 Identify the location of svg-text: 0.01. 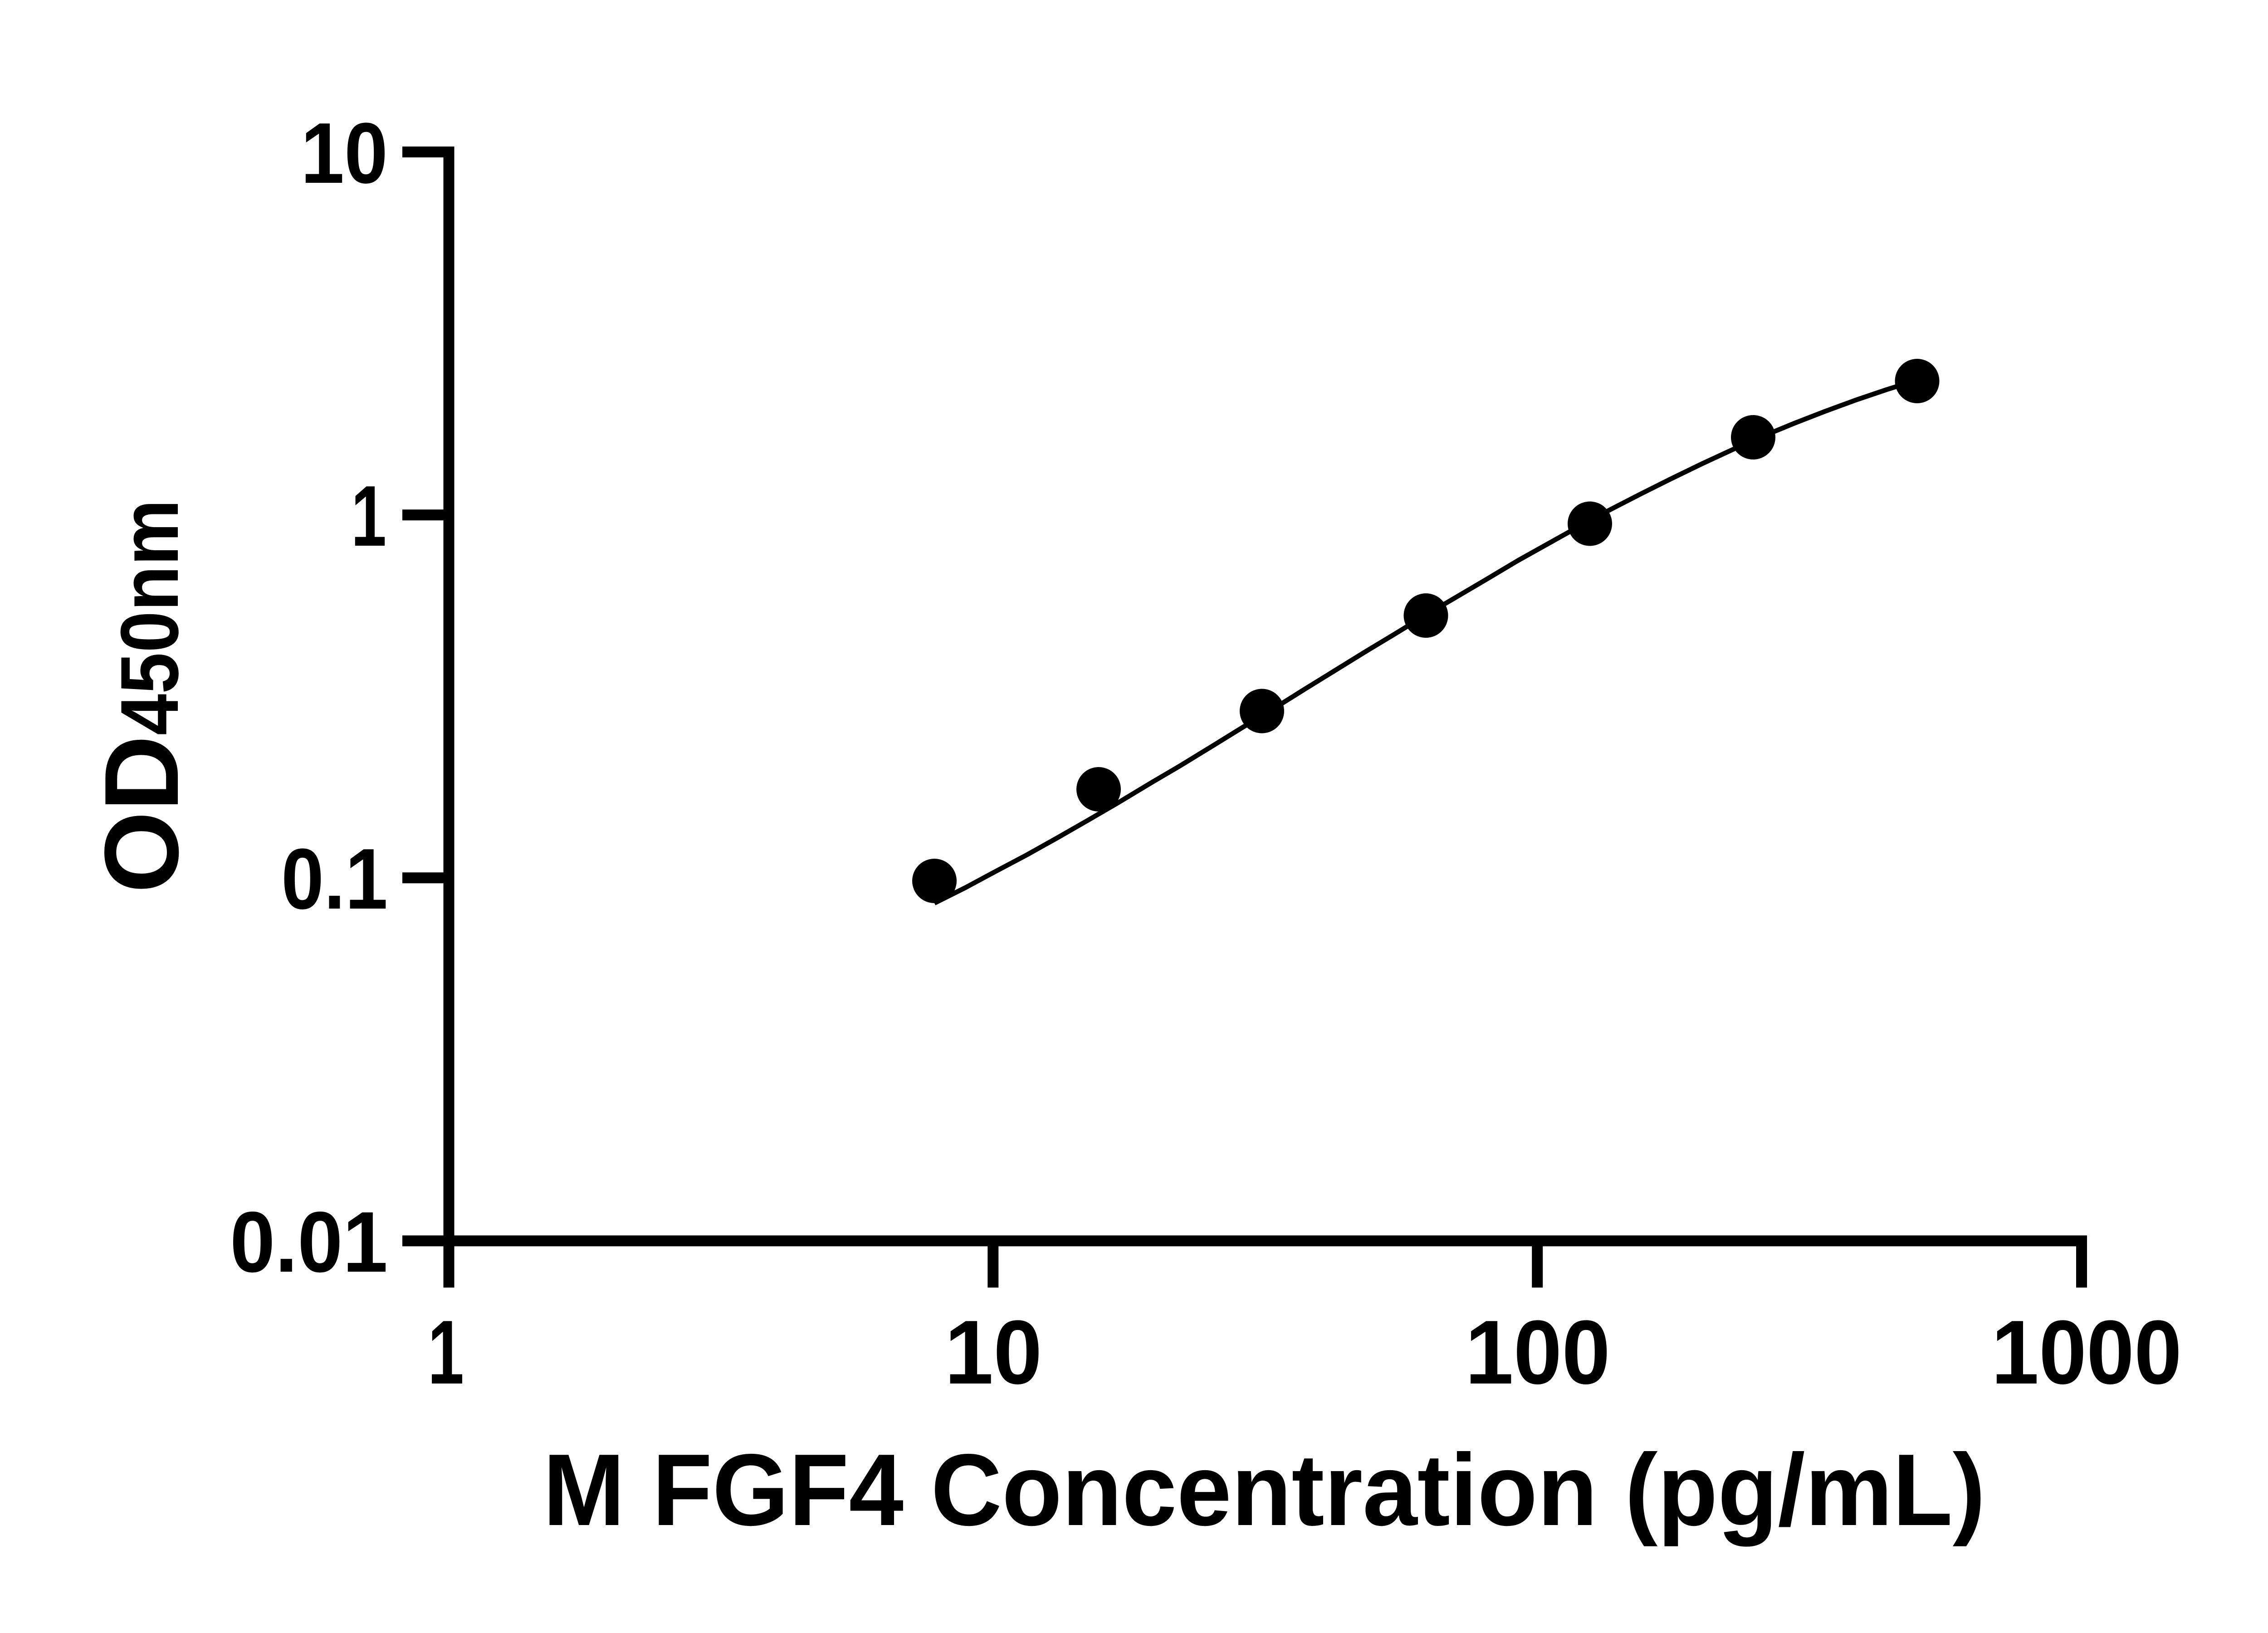
(309, 1242).